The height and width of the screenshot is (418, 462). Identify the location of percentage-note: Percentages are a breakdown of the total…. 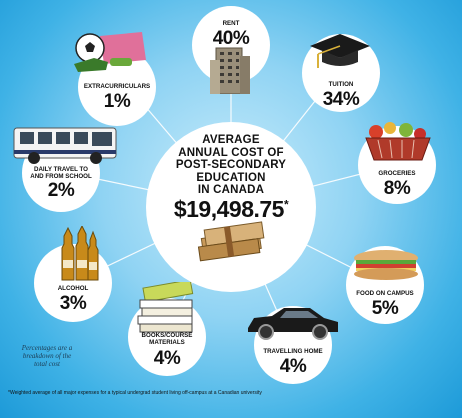
(47, 356).